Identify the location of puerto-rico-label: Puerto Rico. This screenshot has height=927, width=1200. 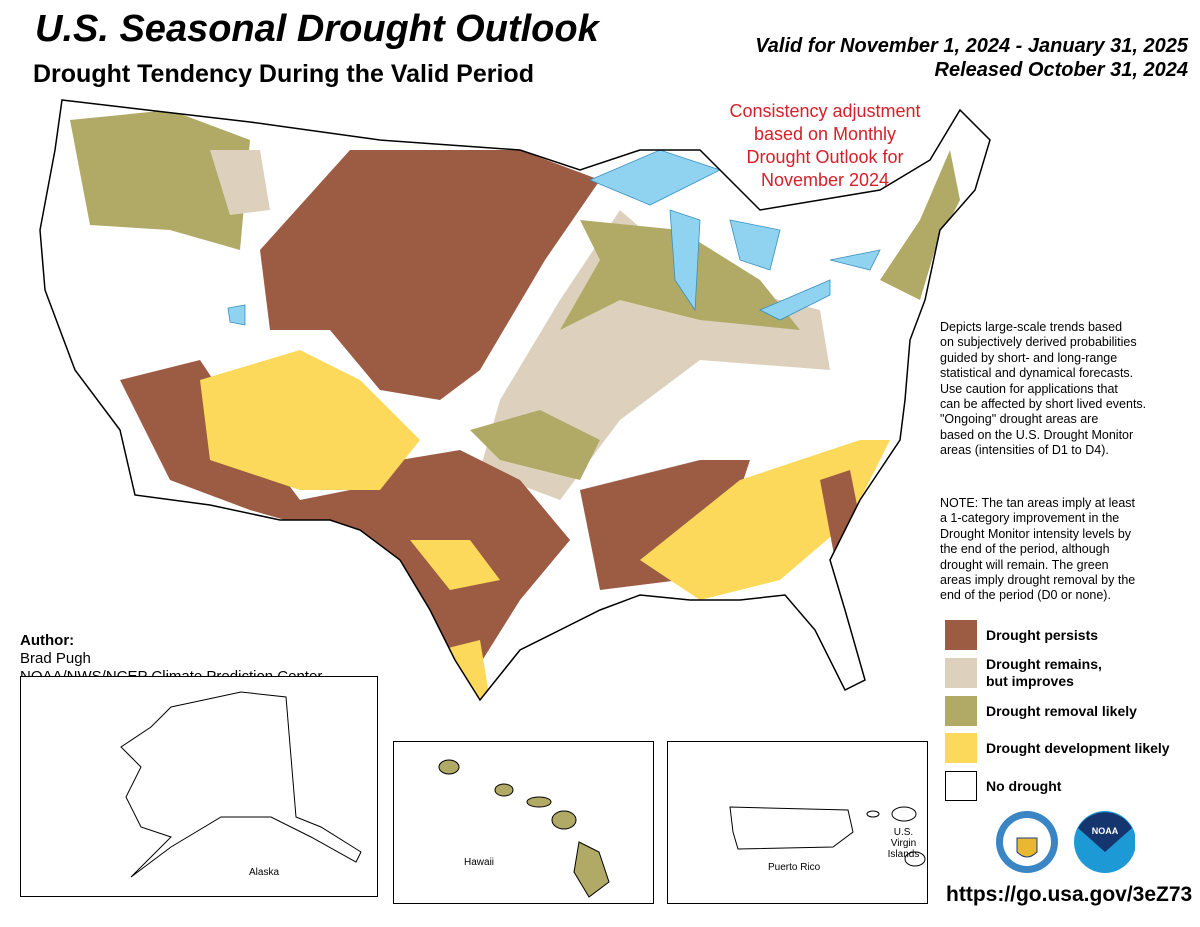
(794, 867).